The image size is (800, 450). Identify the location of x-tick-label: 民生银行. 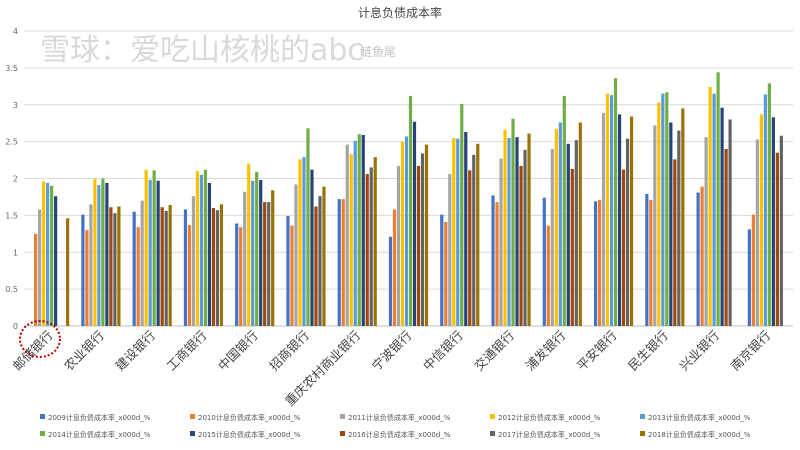
(648, 351).